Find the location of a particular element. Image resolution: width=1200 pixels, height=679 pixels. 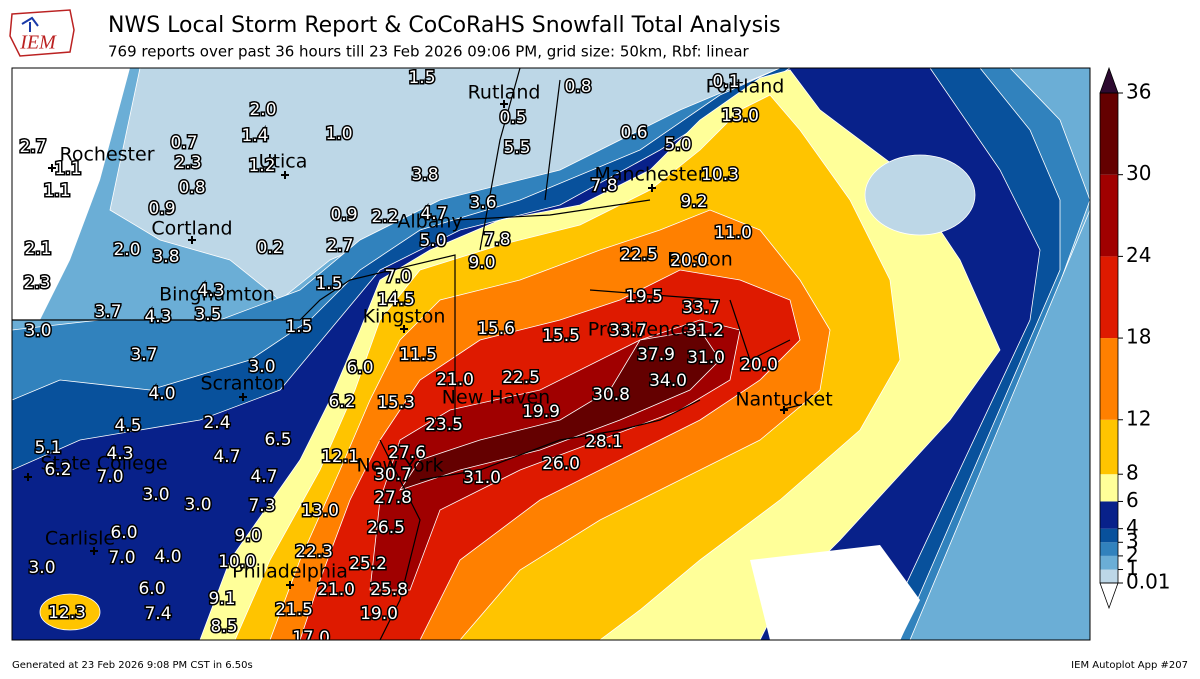

station-value: 11.5 is located at coordinates (418, 355).